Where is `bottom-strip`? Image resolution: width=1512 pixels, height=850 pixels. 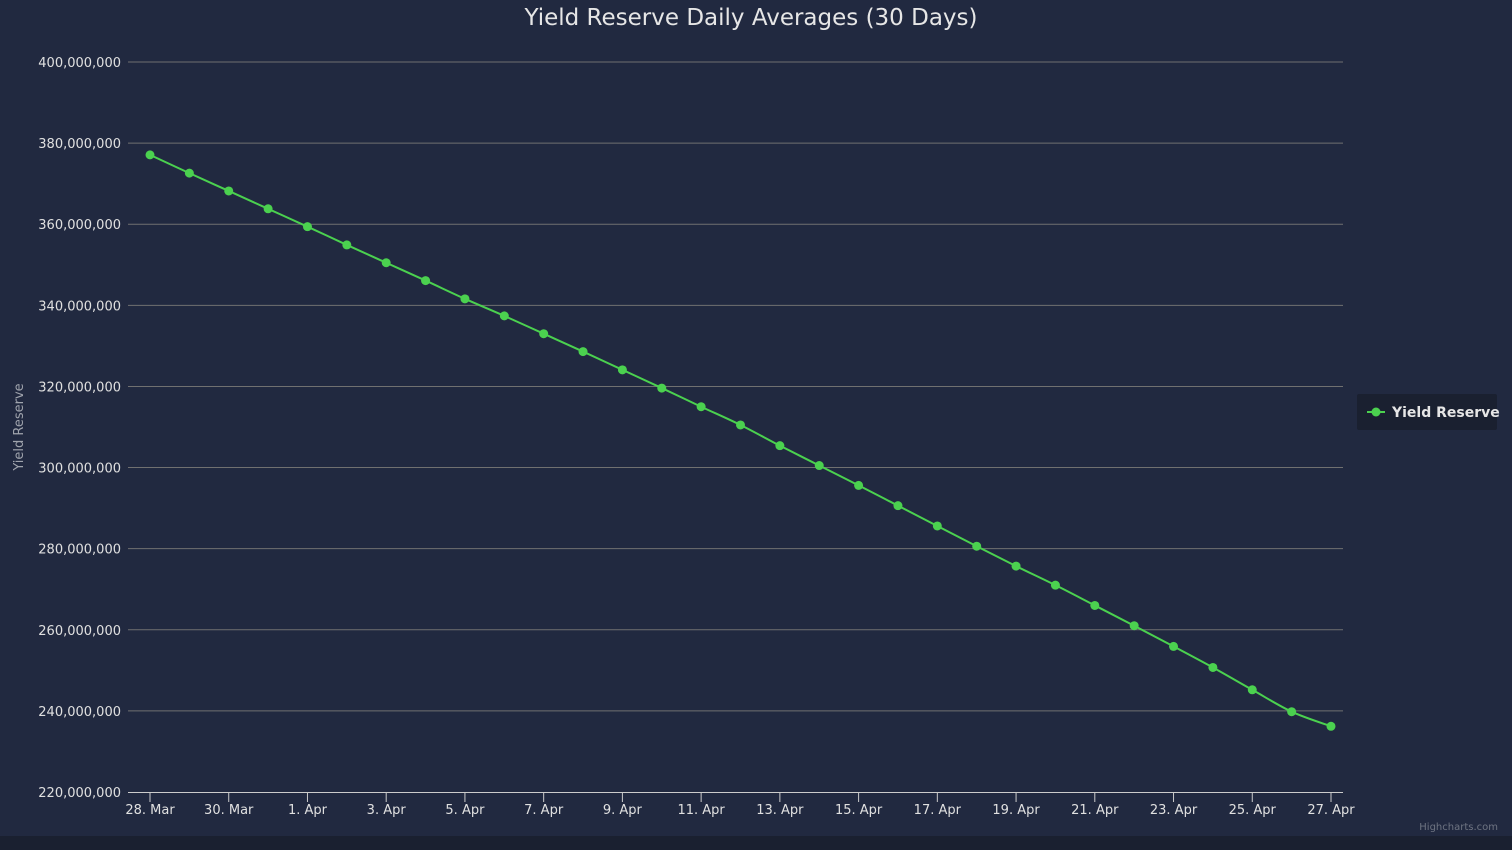 bottom-strip is located at coordinates (756, 843).